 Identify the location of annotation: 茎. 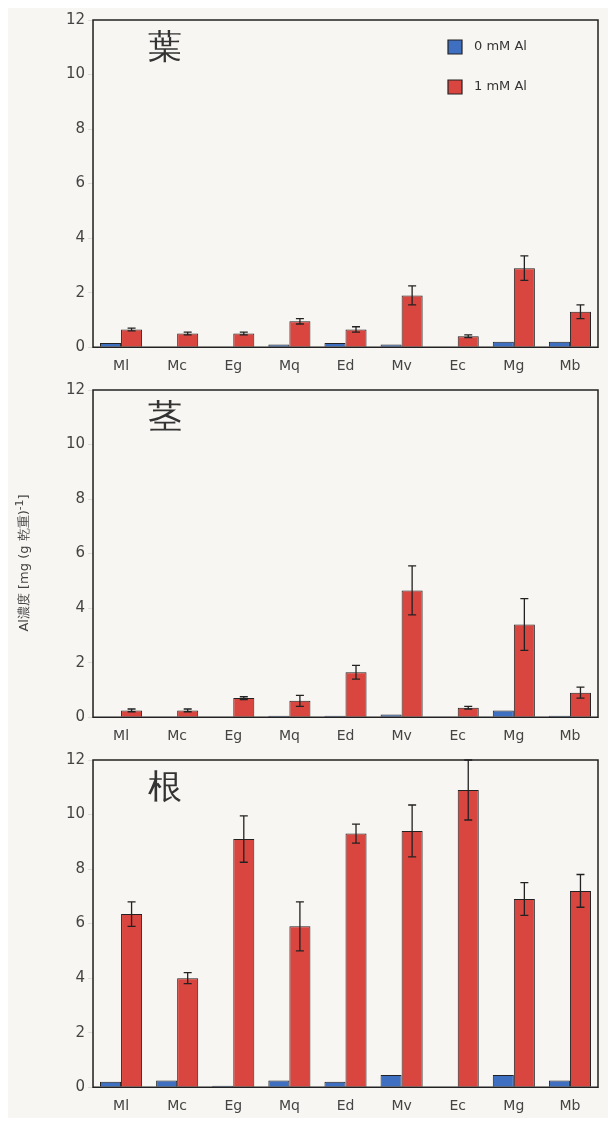
(165, 416).